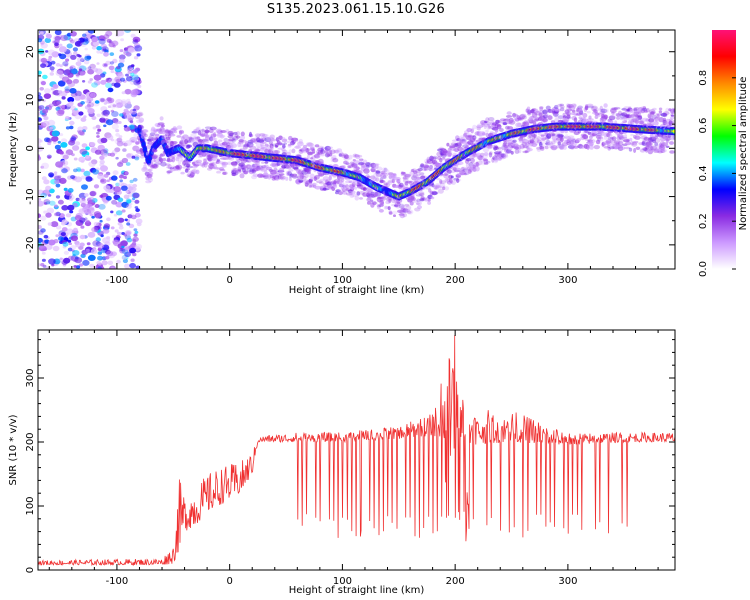  Describe the element at coordinates (703, 126) in the screenshot. I see `colorbar-tick-label: 0.6` at that location.